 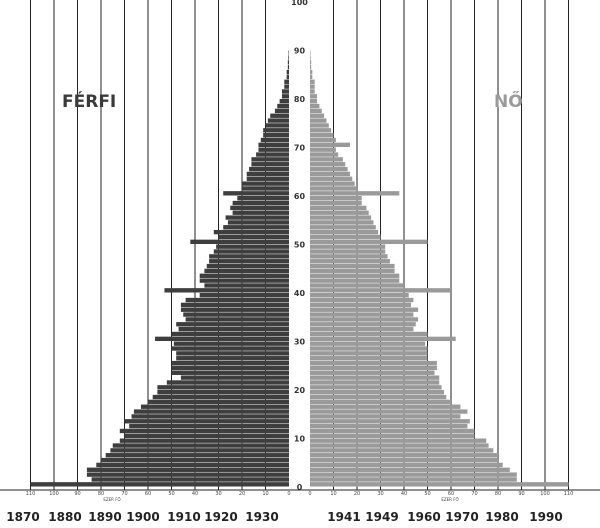 I want to click on year-label: 1941, so click(x=343, y=517).